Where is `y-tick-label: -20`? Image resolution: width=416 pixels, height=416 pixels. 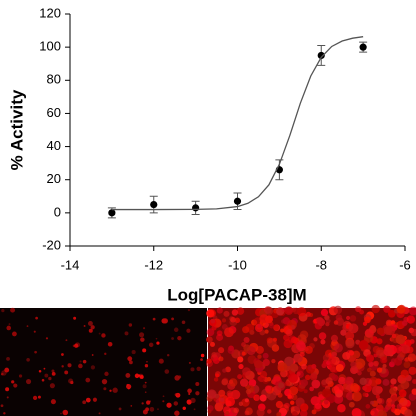
y-tick-label: -20 is located at coordinates (51, 244).